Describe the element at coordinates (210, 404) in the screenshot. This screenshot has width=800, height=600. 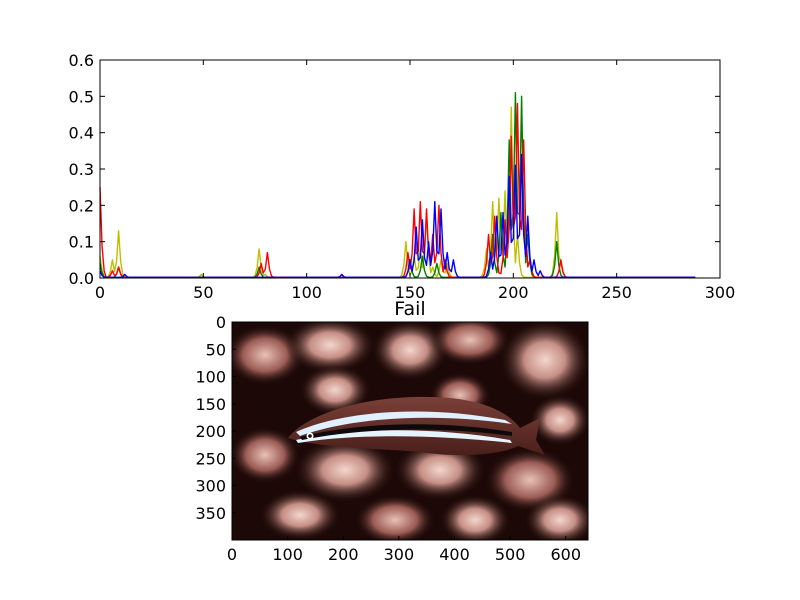
I see `image-y-tick-label: 150` at that location.